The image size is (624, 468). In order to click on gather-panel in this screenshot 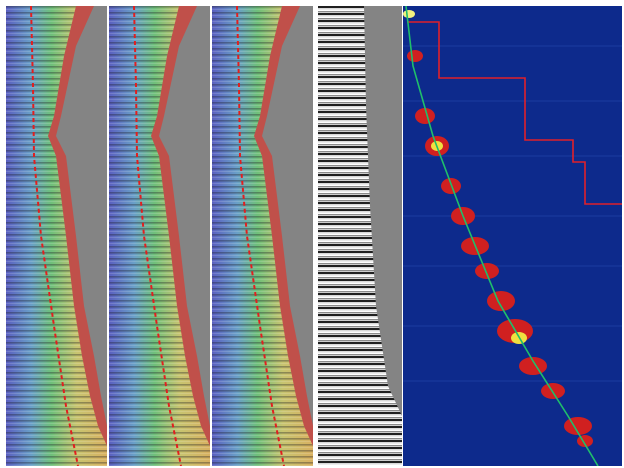, I will do `click(360, 236)`.